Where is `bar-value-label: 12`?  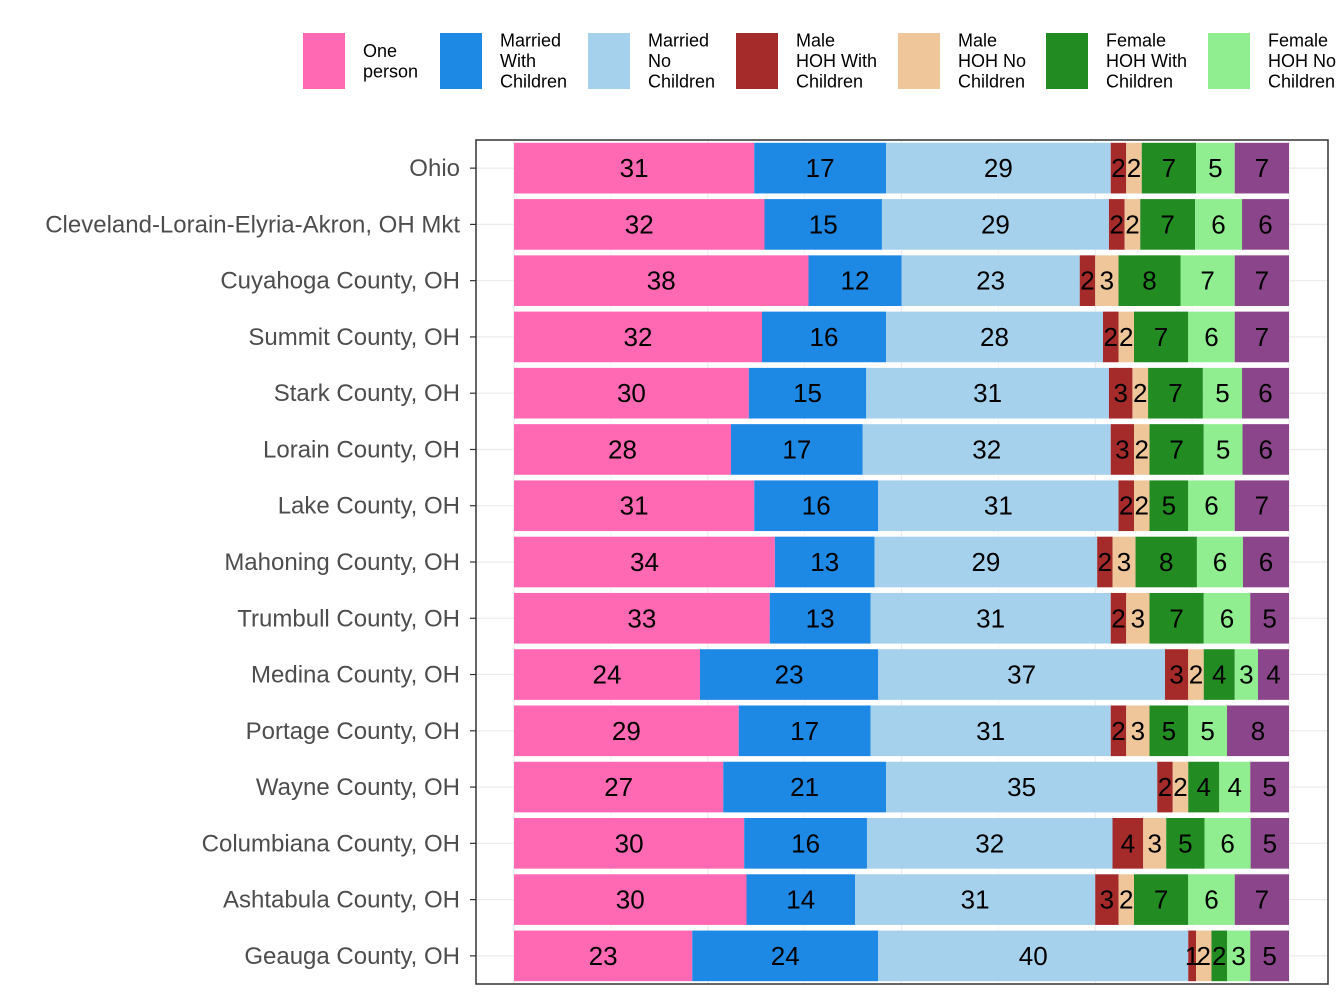
bar-value-label: 12 is located at coordinates (855, 281).